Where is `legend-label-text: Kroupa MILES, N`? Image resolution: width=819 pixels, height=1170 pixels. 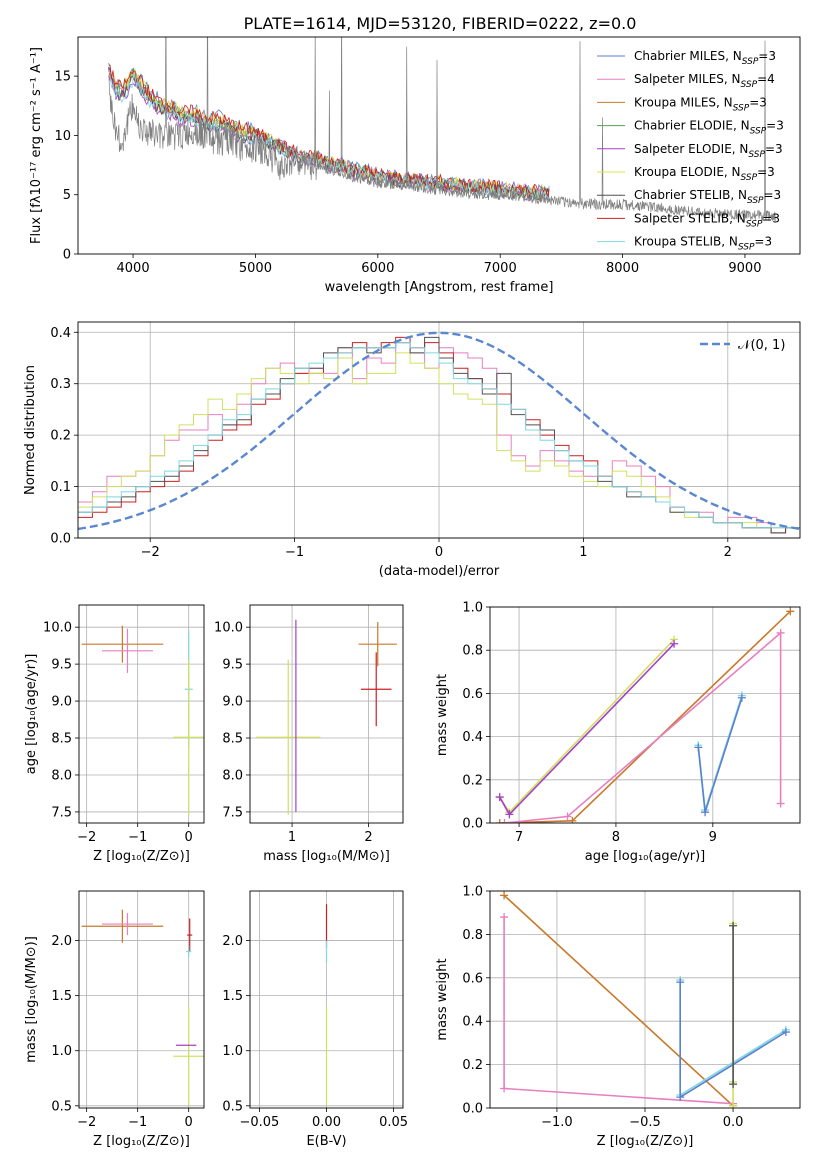 legend-label-text: Kroupa MILES, N is located at coordinates (683, 102).